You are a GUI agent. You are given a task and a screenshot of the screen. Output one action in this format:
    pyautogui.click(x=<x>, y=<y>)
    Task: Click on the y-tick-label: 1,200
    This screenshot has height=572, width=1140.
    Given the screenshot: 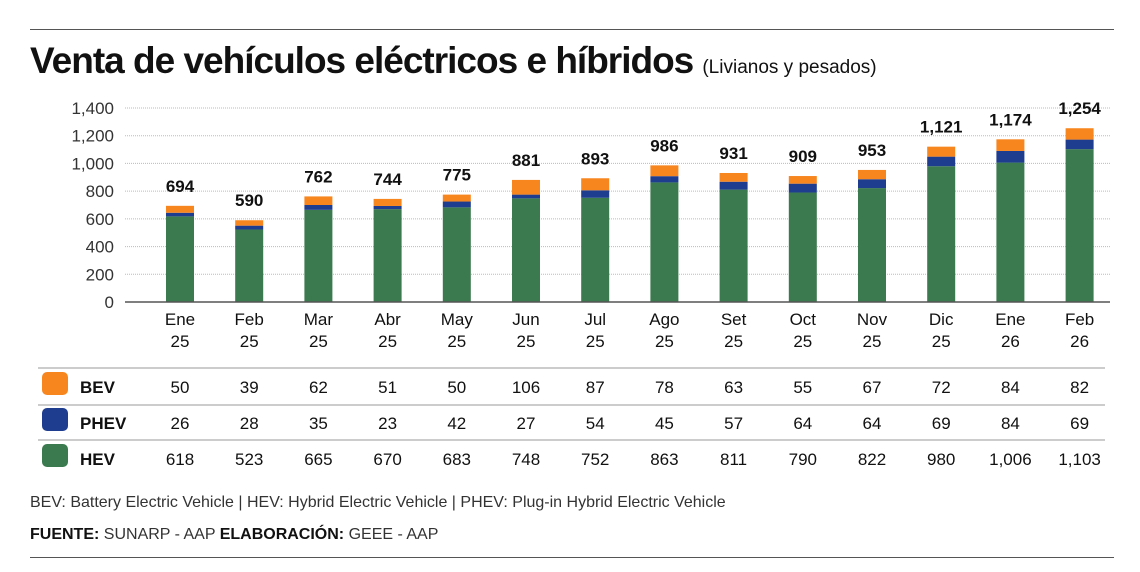 What is the action you would take?
    pyautogui.click(x=92, y=136)
    